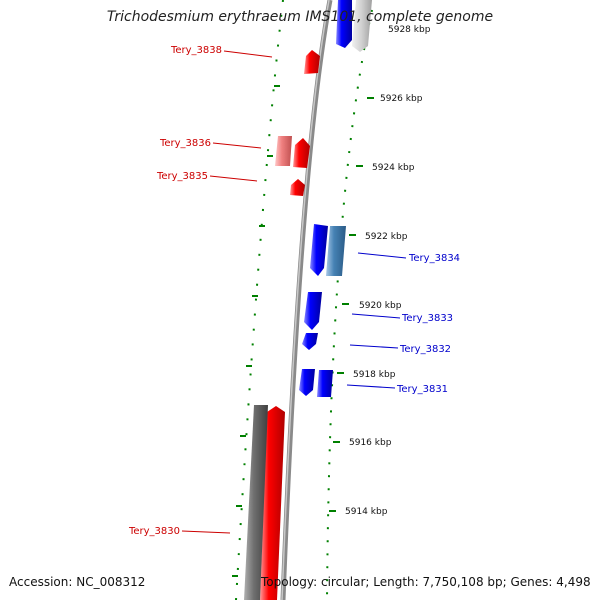 This screenshot has width=600, height=600. Describe the element at coordinates (185, 143) in the screenshot. I see `label-tery-3836: Tery_3836` at that location.